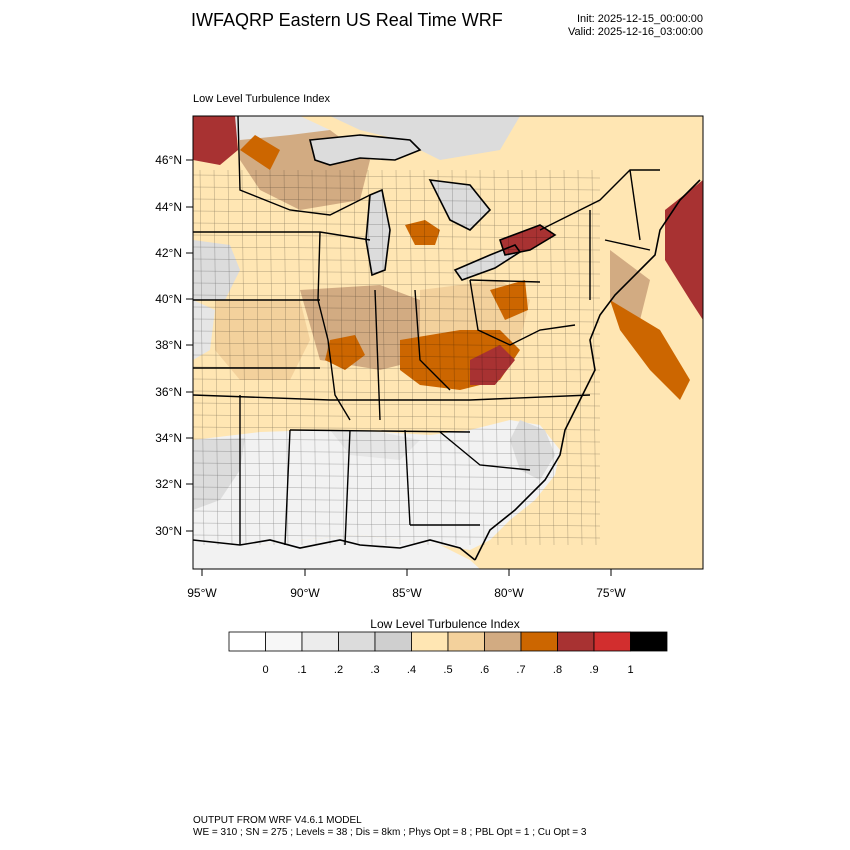 This screenshot has height=850, width=850. I want to click on minnesota-orange, so click(260, 152).